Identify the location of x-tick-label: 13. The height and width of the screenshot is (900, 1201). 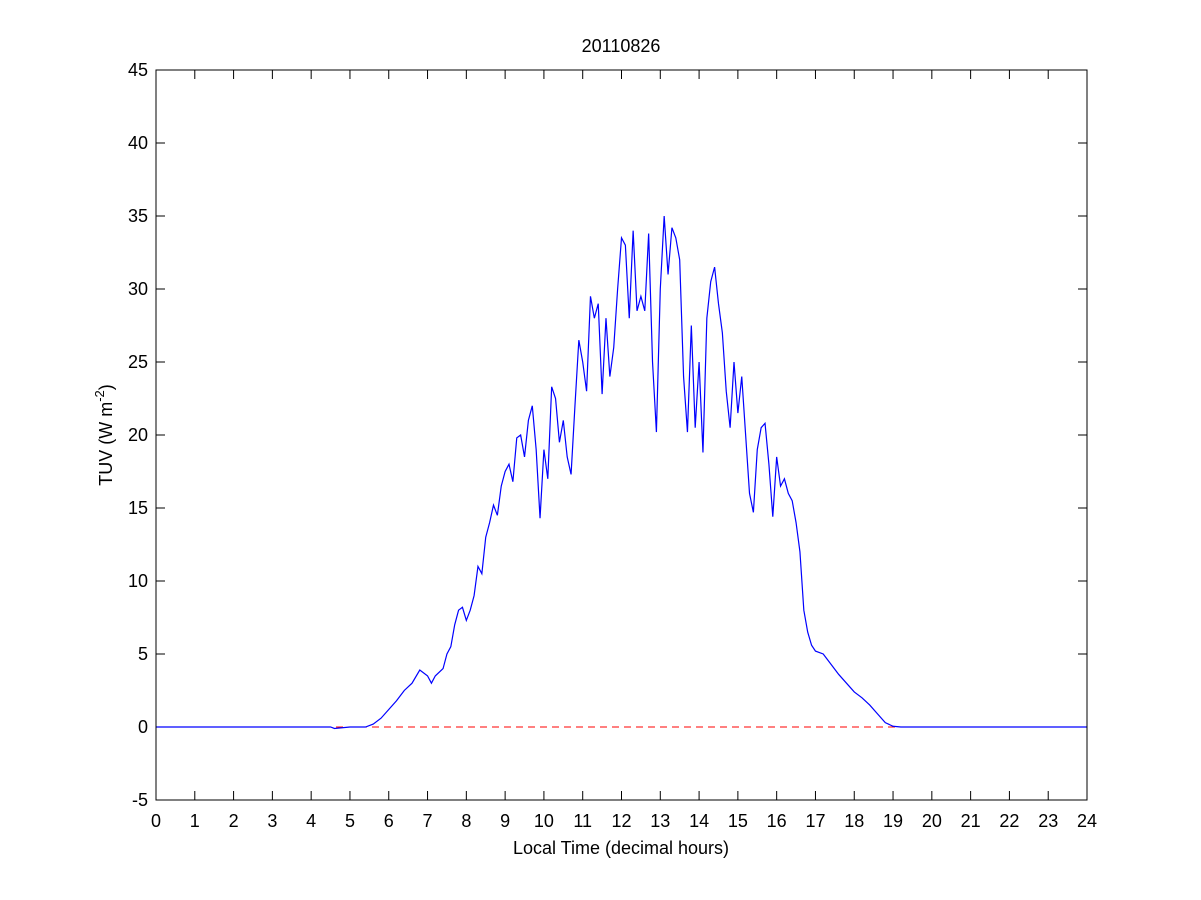
(660, 821).